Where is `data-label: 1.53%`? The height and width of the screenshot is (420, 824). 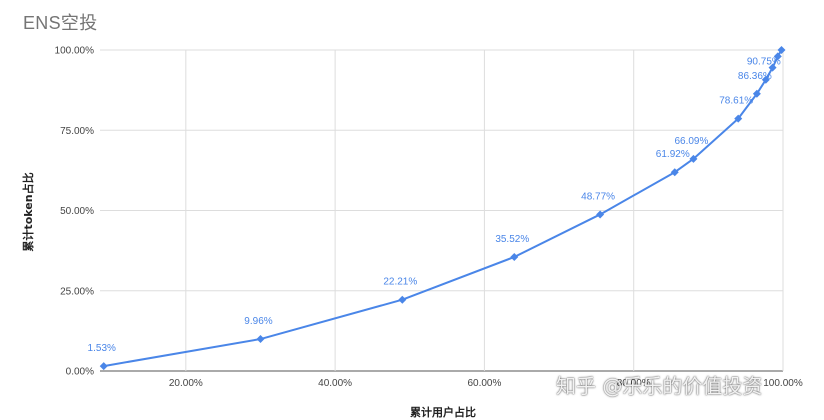
data-label: 1.53% is located at coordinates (102, 348).